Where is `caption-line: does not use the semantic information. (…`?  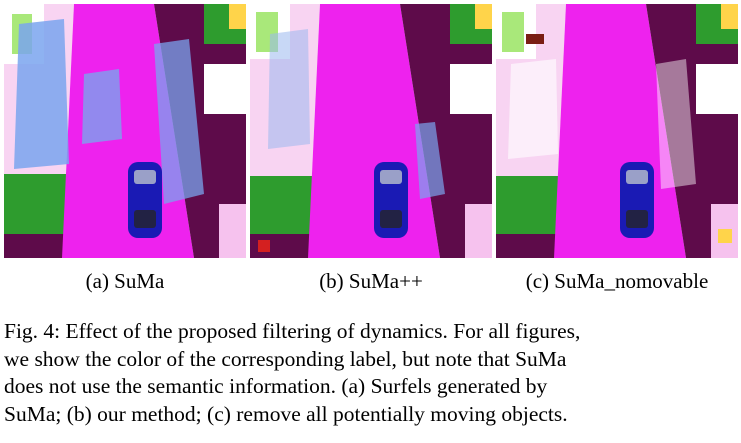 caption-line: does not use the semantic information. (… is located at coordinates (276, 386).